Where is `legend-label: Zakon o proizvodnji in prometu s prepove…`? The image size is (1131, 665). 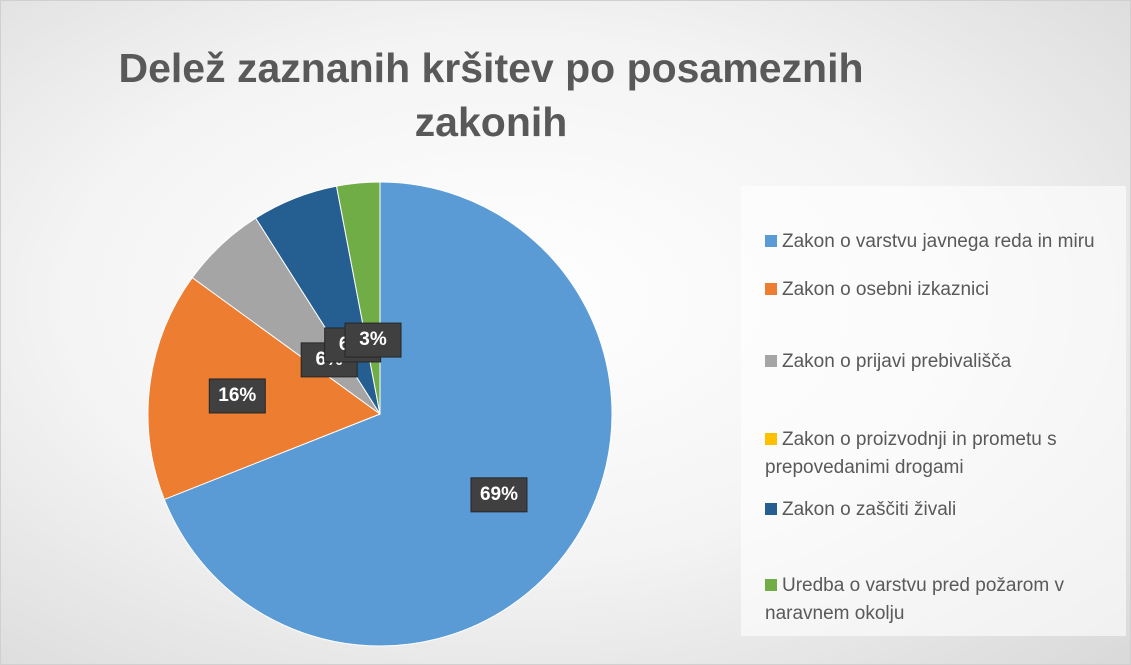
legend-label: Zakon o proizvodnji in prometu s prepove… is located at coordinates (911, 453).